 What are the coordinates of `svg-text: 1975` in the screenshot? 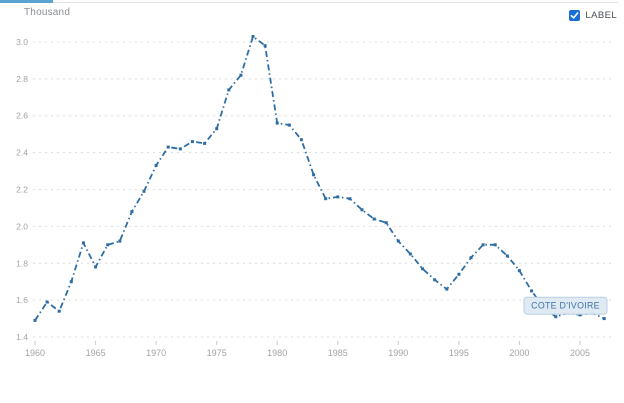 It's located at (217, 353).